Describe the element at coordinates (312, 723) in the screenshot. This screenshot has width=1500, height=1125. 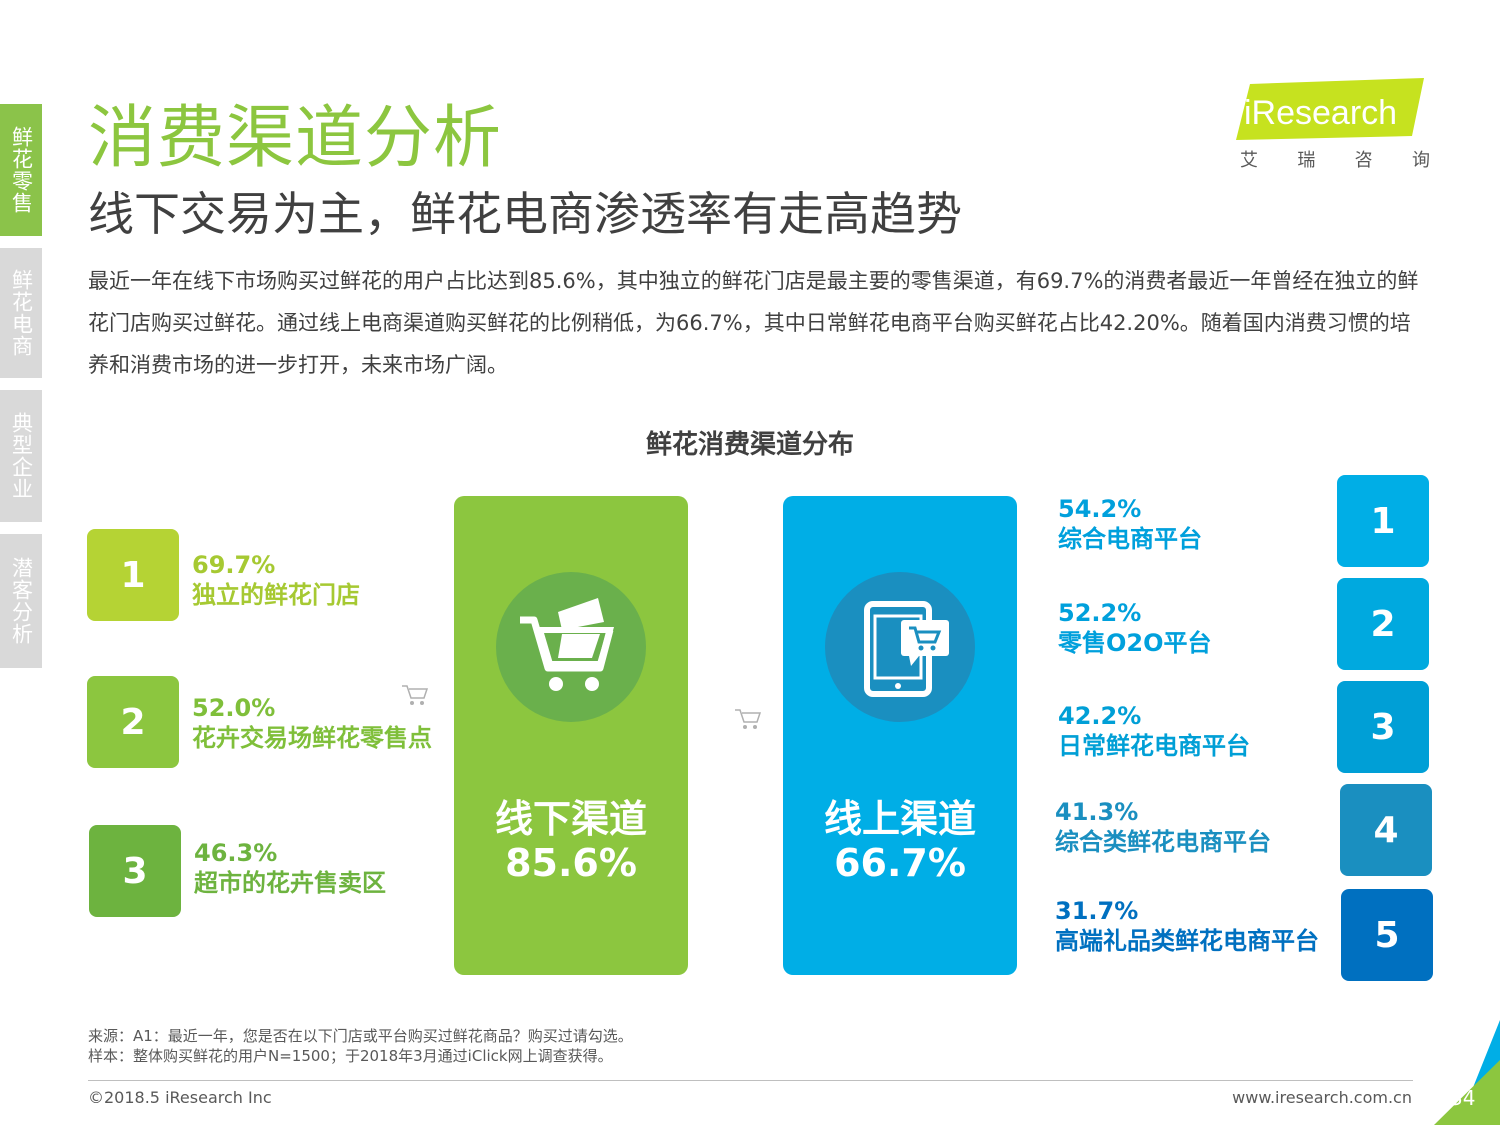
I see `offline-rank-2-label: 52.0% 花卉交易场鲜花零售点` at that location.